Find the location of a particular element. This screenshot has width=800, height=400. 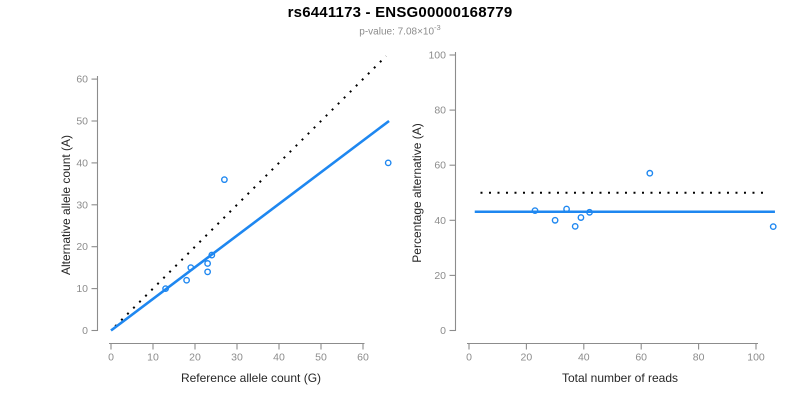

y-tick-label: 30 is located at coordinates (82, 205).